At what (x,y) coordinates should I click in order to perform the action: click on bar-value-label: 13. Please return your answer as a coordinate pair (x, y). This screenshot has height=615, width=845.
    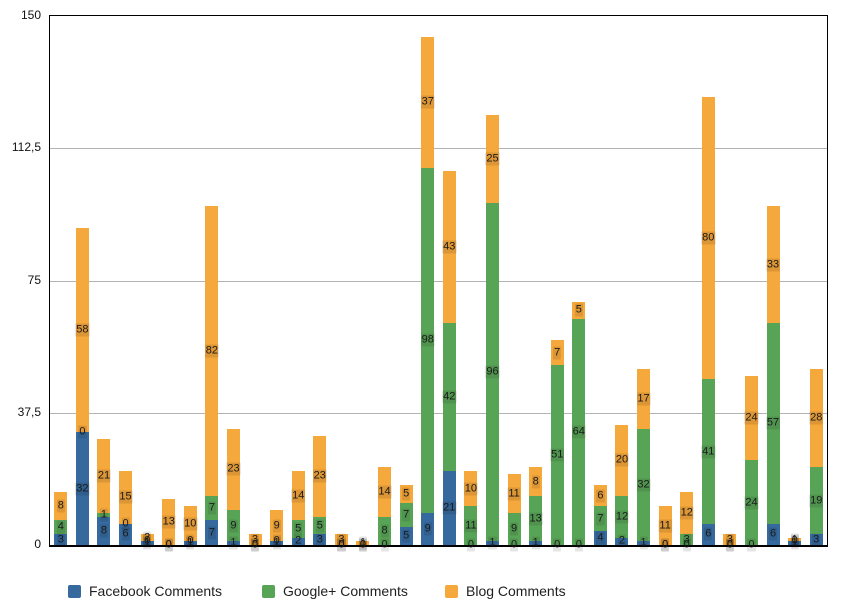
    Looking at the image, I should click on (168, 522).